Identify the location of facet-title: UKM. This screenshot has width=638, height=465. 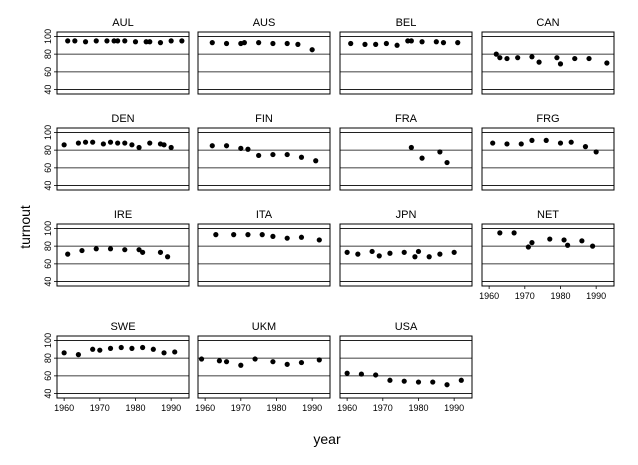
(264, 327).